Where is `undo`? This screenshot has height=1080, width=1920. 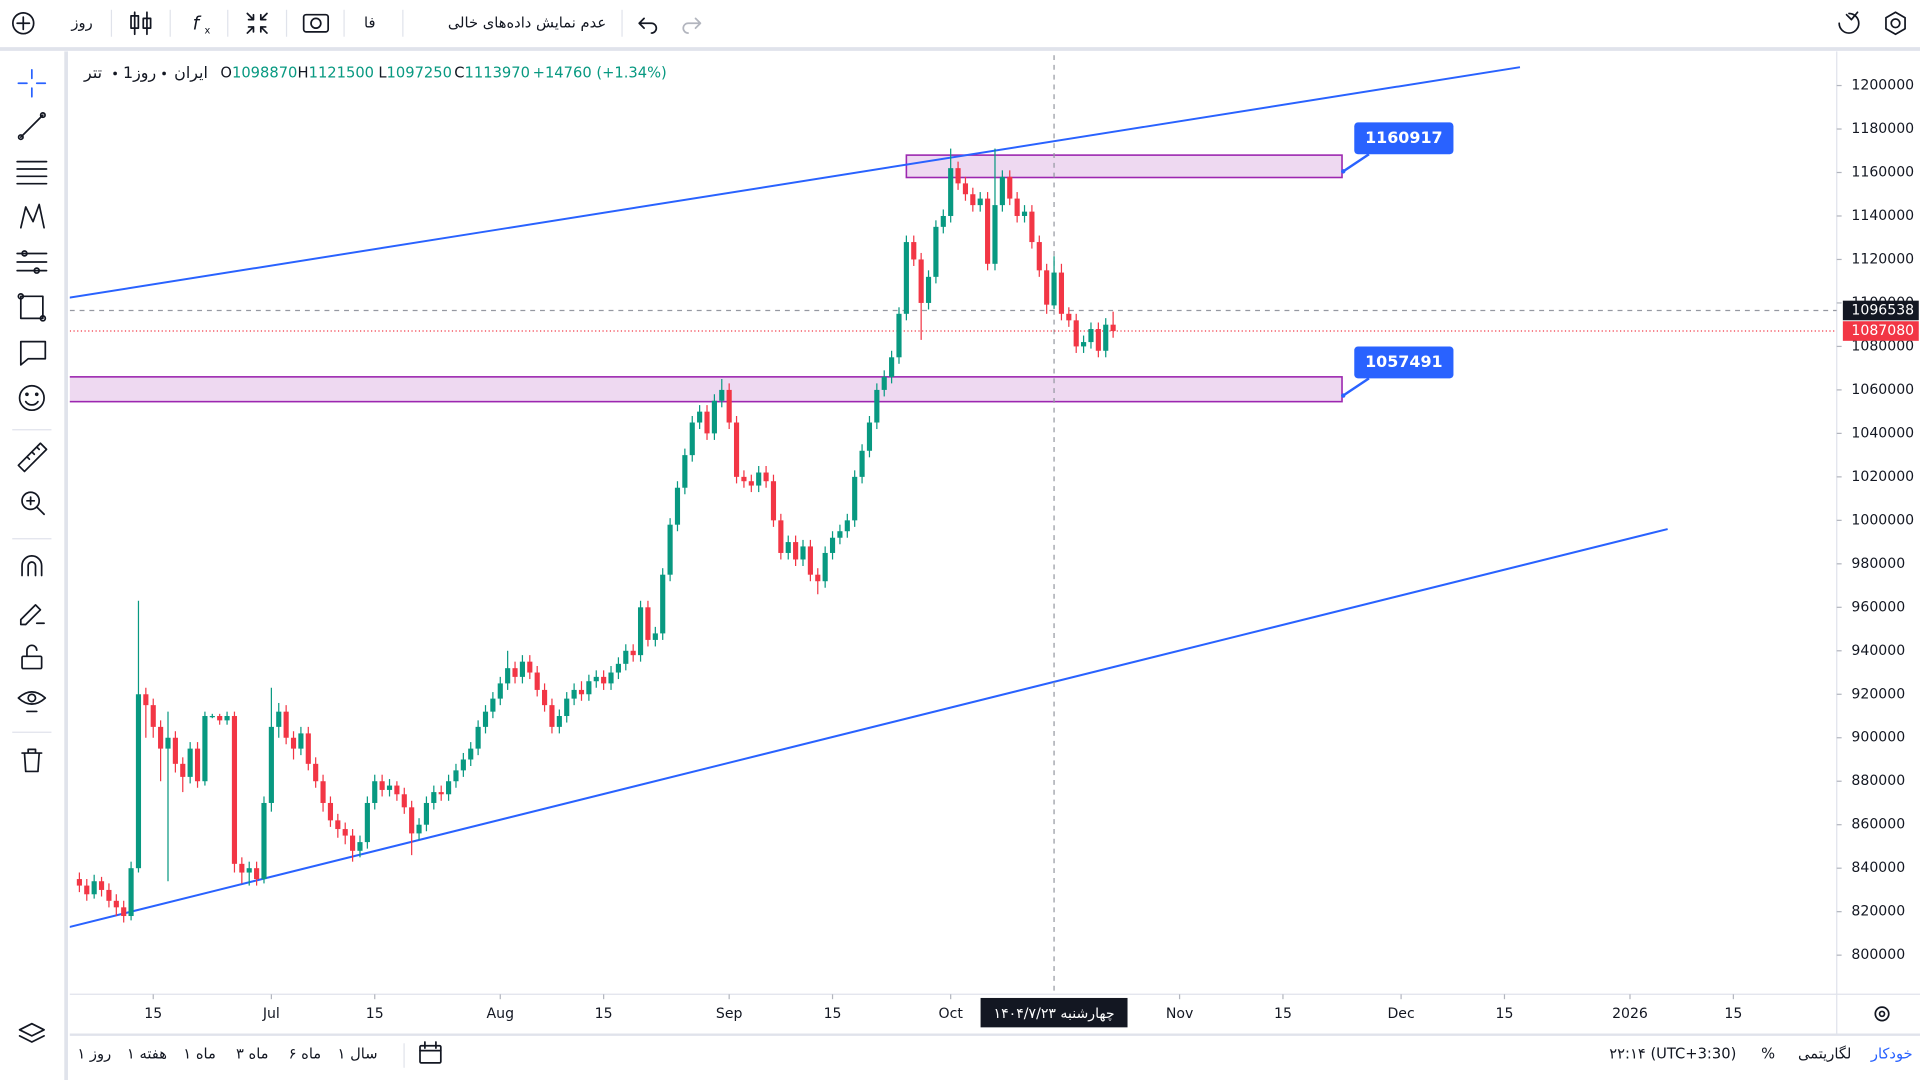 undo is located at coordinates (648, 25).